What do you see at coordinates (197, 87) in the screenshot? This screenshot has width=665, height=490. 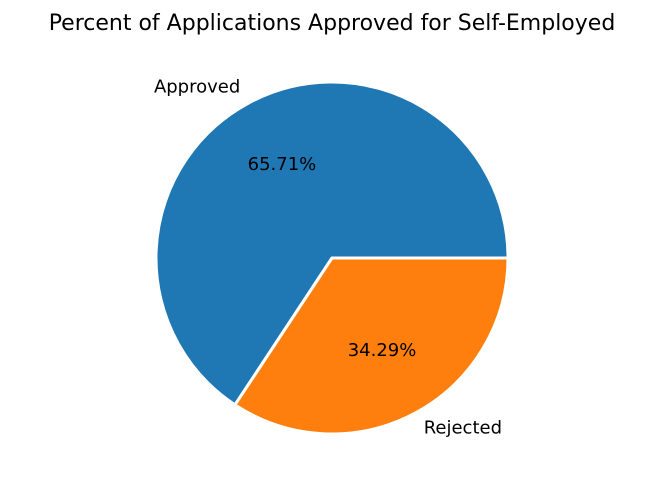 I see `category-label-approved: Approved` at bounding box center [197, 87].